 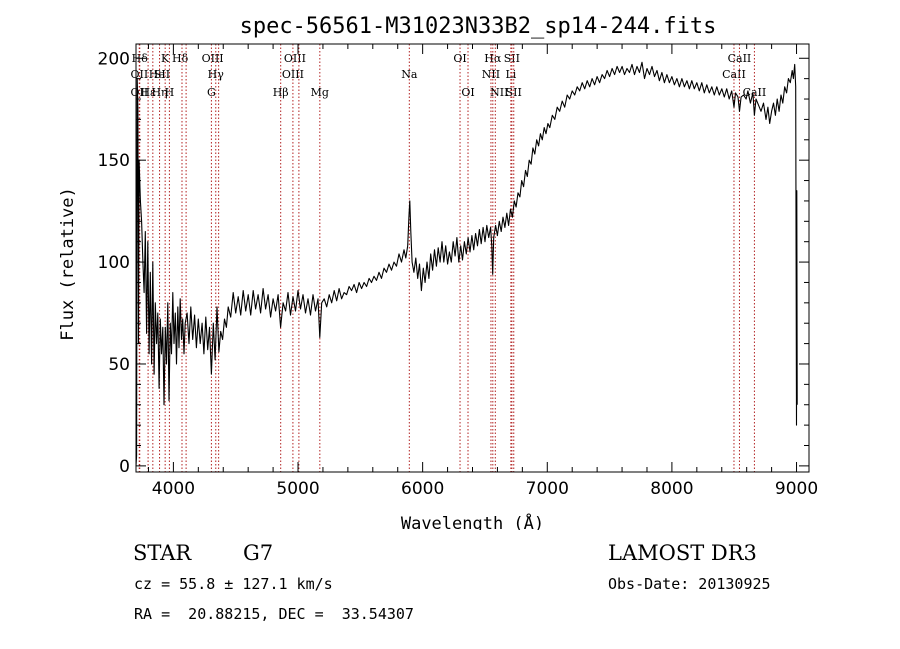 What do you see at coordinates (409, 74) in the screenshot?
I see `line-marker-label: Na` at bounding box center [409, 74].